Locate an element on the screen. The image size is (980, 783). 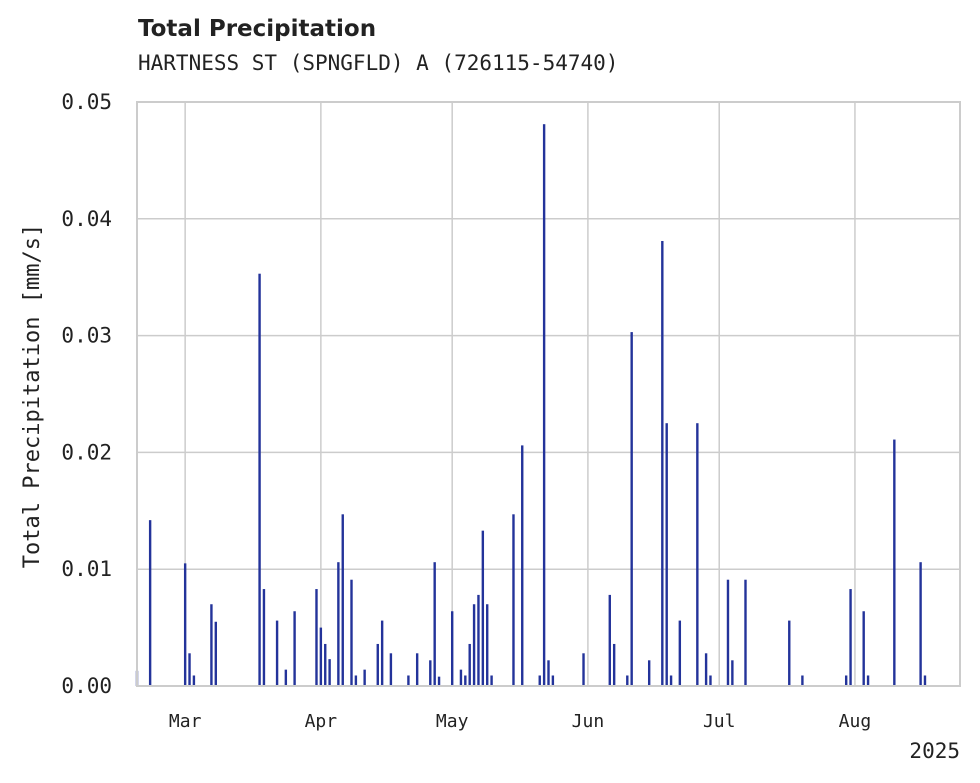
y-tick-label: 0.03 is located at coordinates (86, 336).